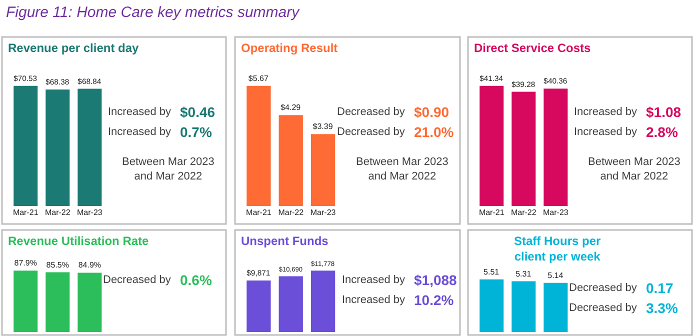  I want to click on data-label: 84.9%, so click(90, 265).